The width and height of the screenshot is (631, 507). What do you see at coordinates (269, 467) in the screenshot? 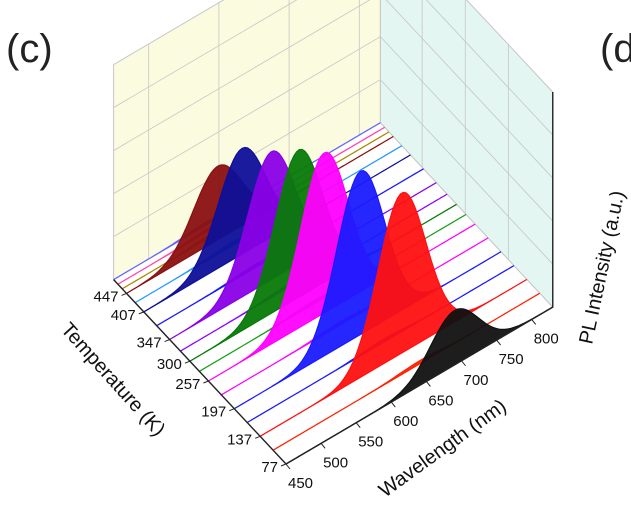
I see `temperature-tick-label: 77` at bounding box center [269, 467].